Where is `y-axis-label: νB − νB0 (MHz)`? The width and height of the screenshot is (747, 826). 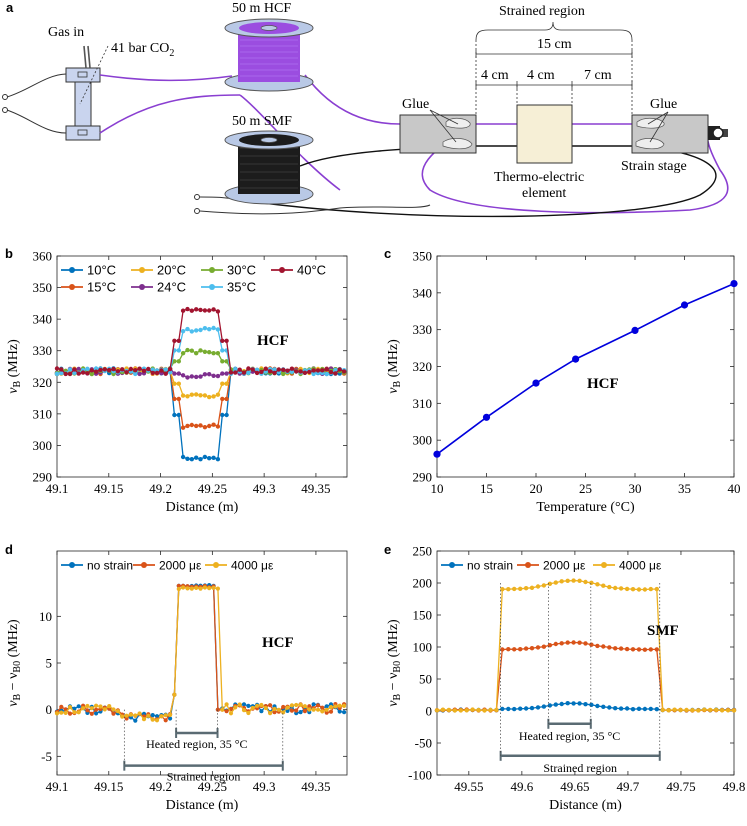 y-axis-label: νB − νB0 (MHz) is located at coordinates (394, 663).